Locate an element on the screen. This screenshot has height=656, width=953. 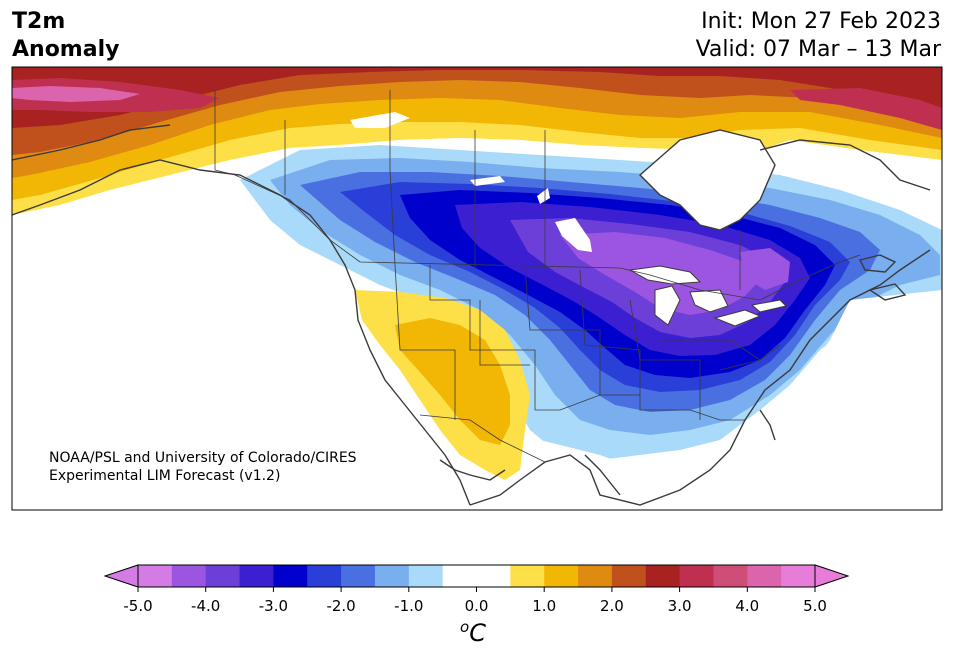
colorbar-ticks: -5.0 -4.0 -3.0 -2.0 -1.0 0.0 1.0 2.0 3.0 4.0 5.0 is located at coordinates (475, 601).